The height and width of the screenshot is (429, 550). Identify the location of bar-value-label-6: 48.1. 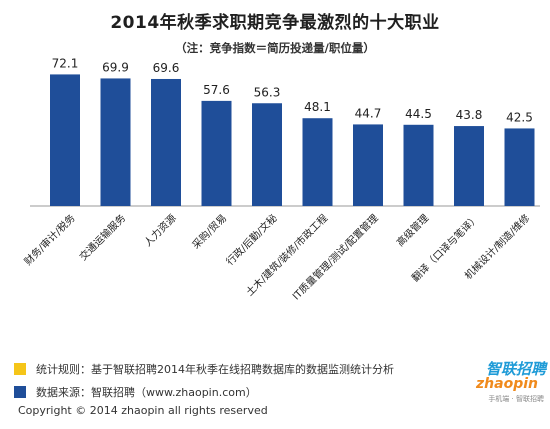
(317, 107).